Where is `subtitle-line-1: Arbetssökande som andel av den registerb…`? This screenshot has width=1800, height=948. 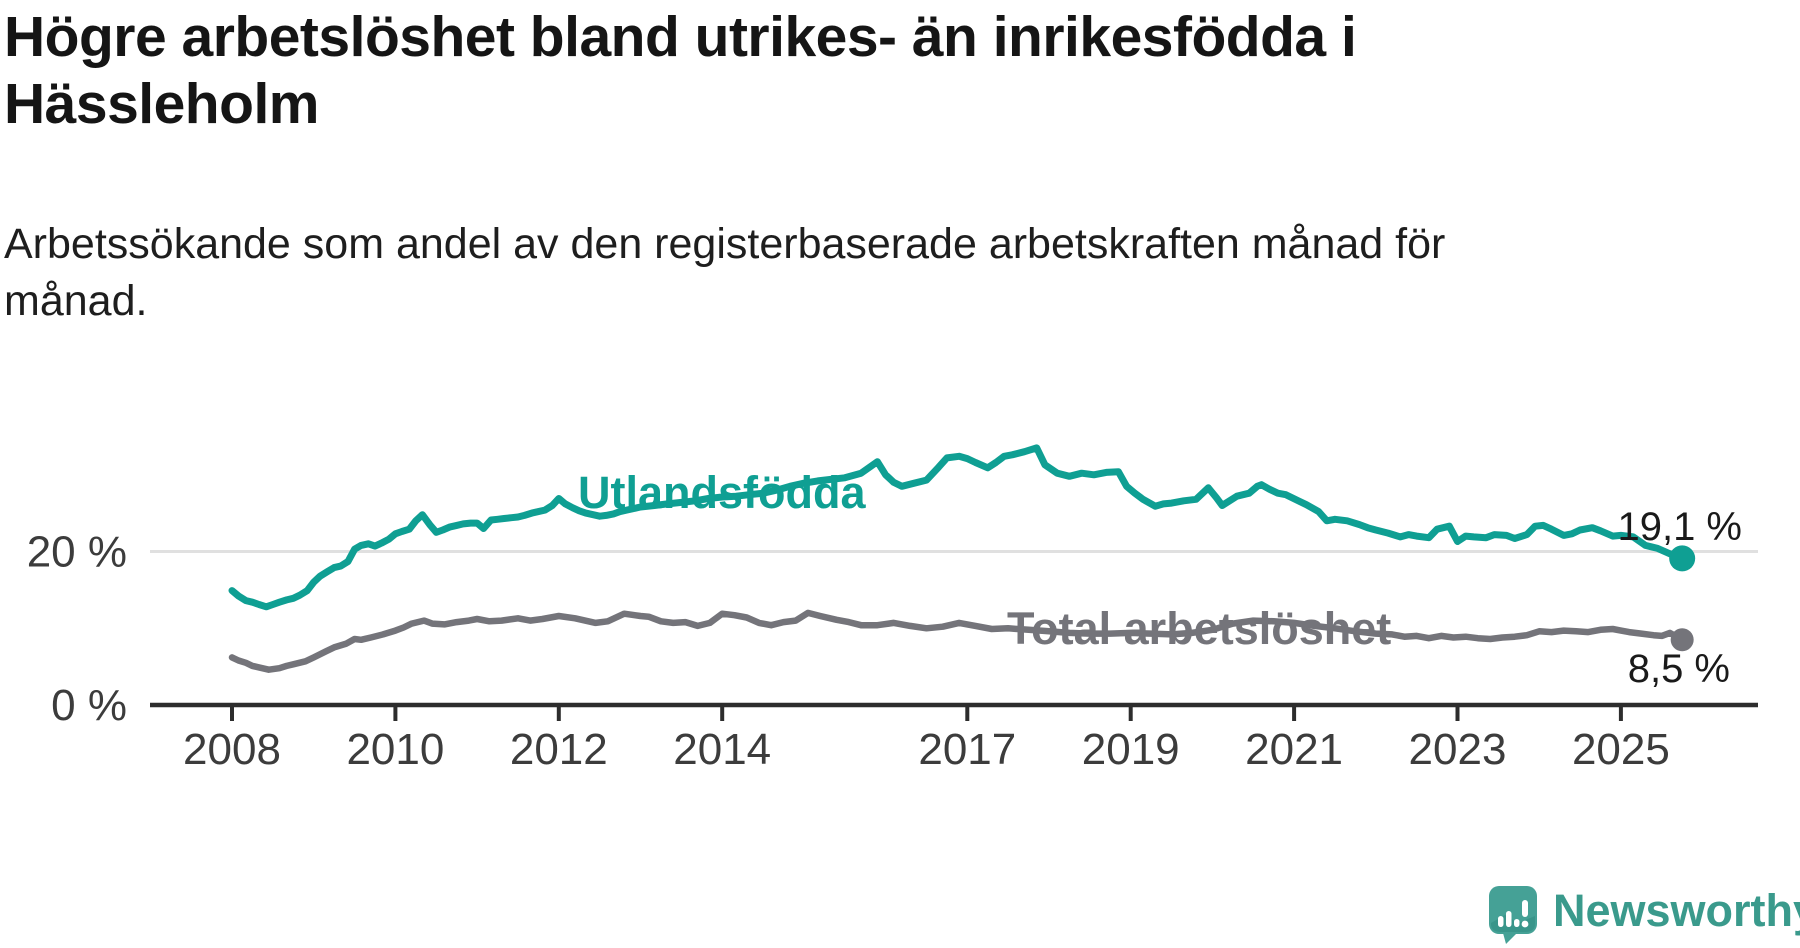 subtitle-line-1: Arbetssökande som andel av den registerb… is located at coordinates (725, 244).